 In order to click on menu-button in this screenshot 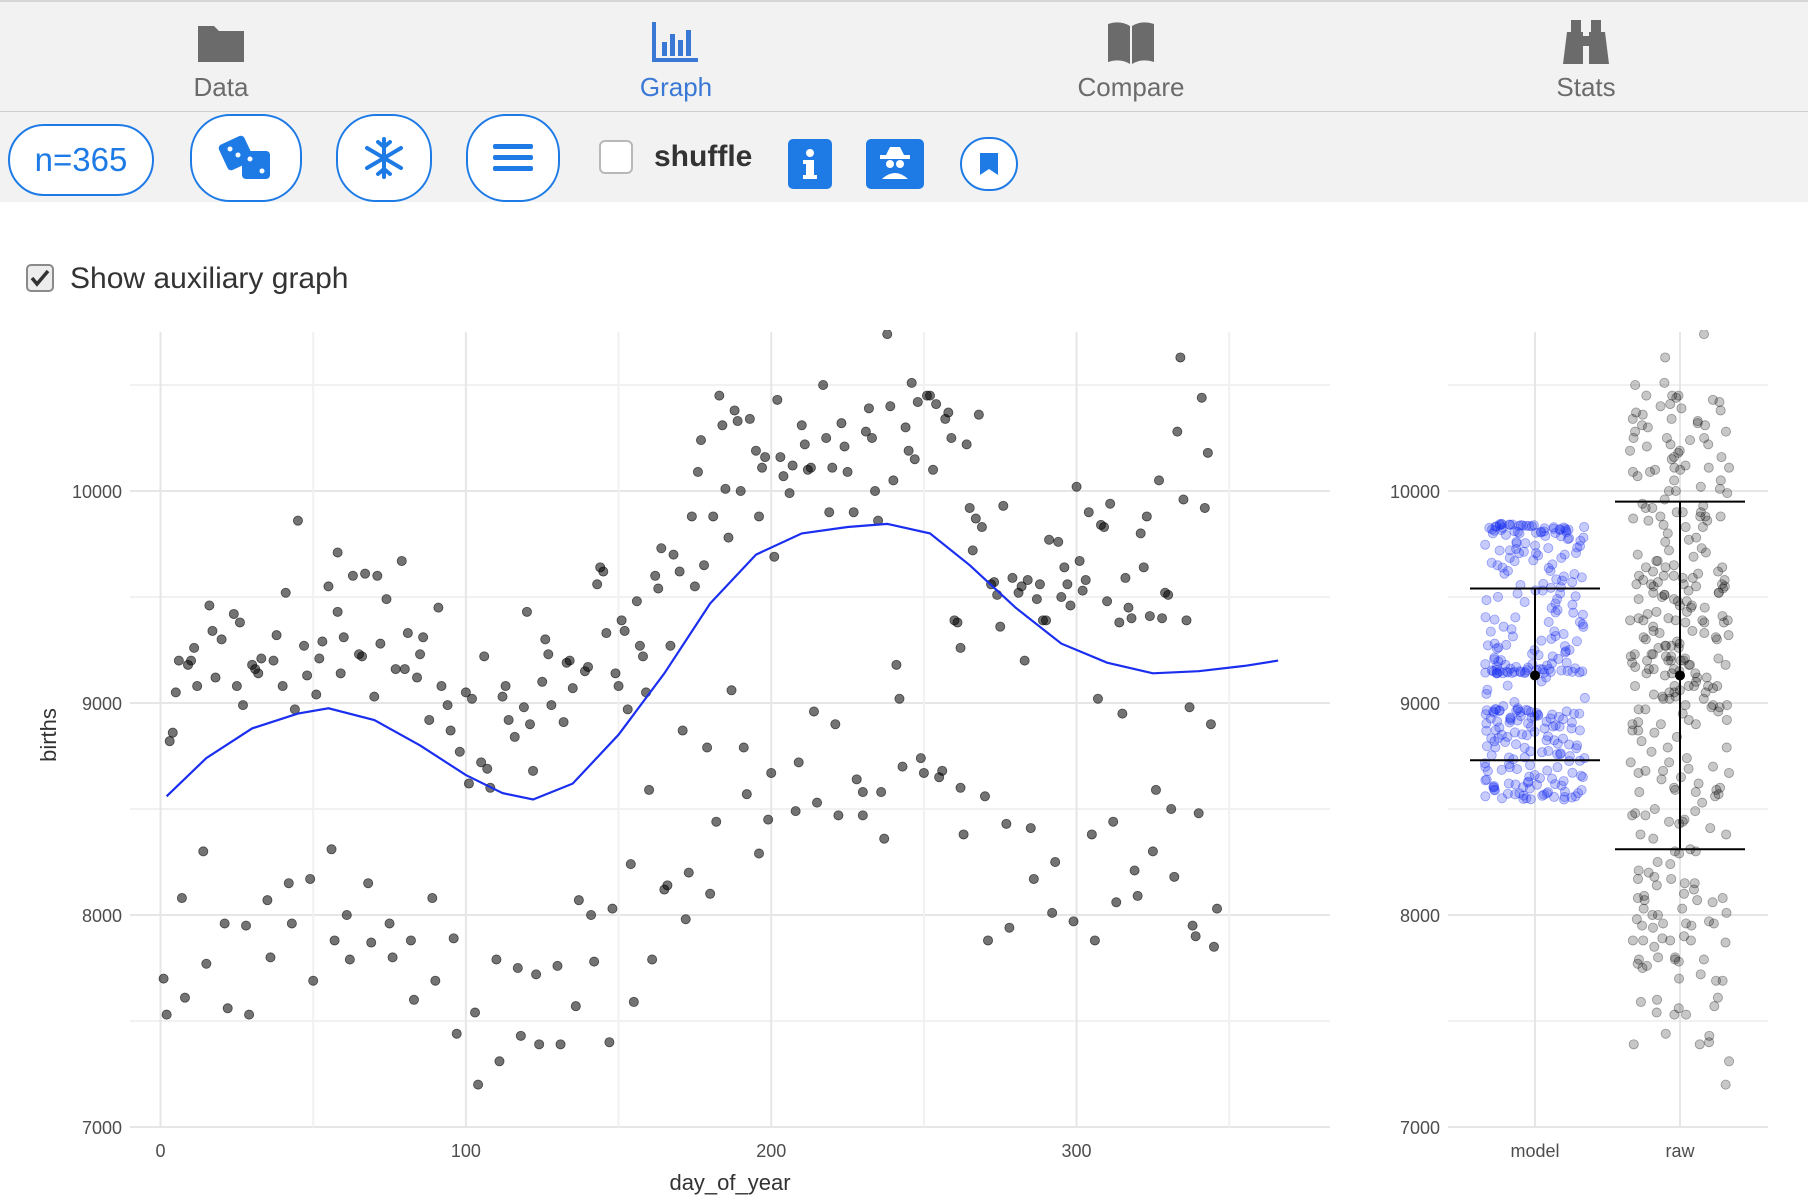, I will do `click(513, 158)`.